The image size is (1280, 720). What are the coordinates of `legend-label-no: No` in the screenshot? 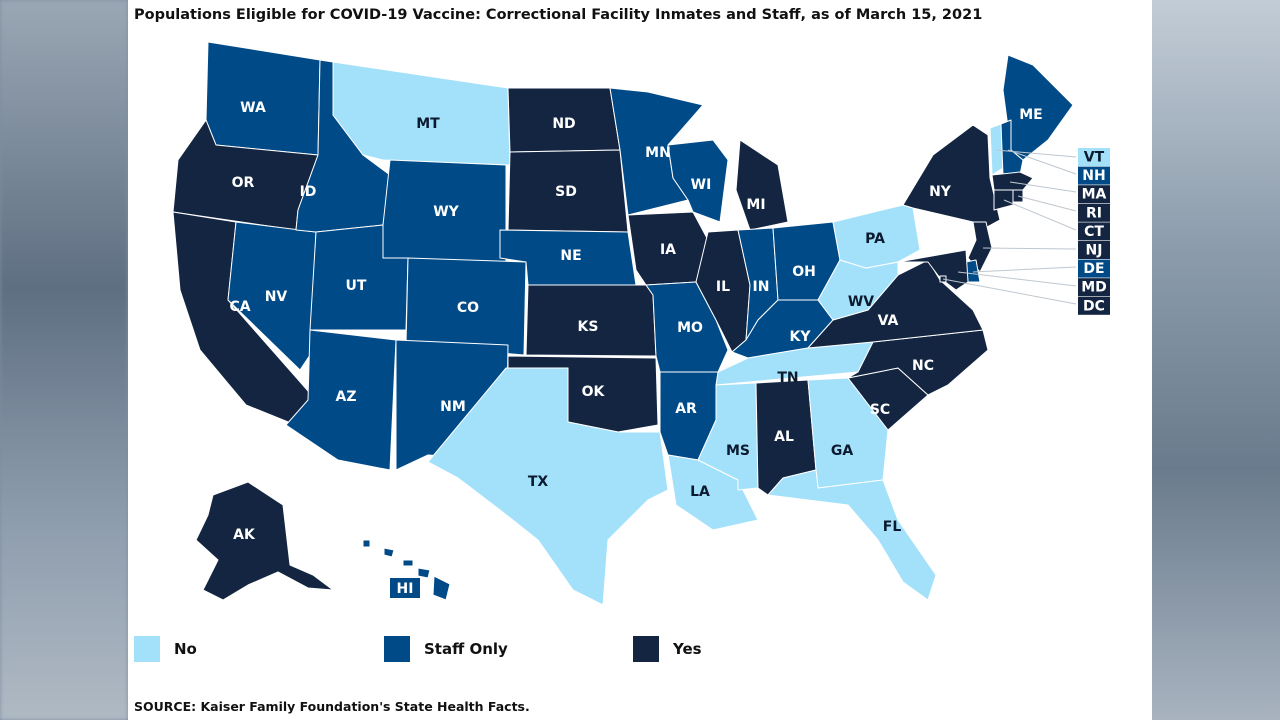 It's located at (185, 649).